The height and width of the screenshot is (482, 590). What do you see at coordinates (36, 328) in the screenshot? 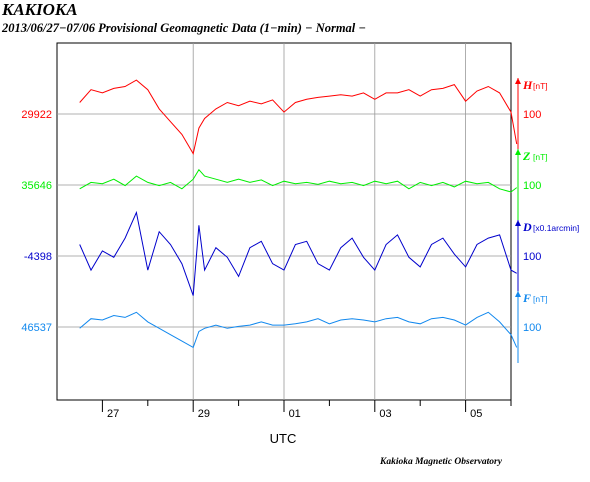
I see `series-base-label: 46537` at bounding box center [36, 328].